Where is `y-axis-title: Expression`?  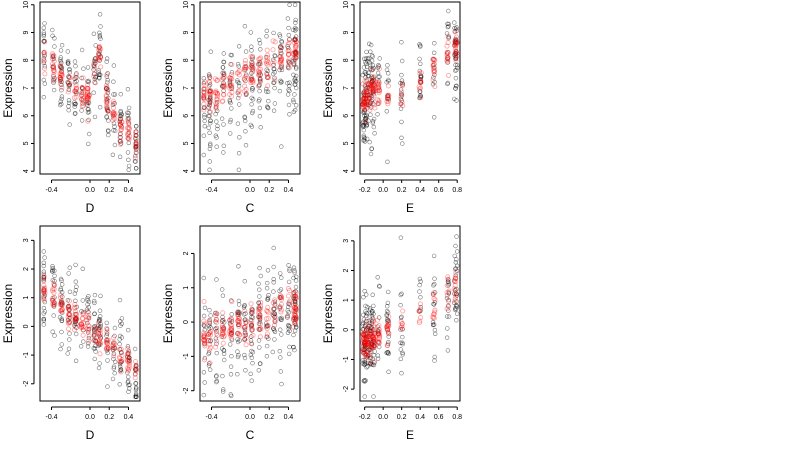 y-axis-title: Expression is located at coordinates (8, 313).